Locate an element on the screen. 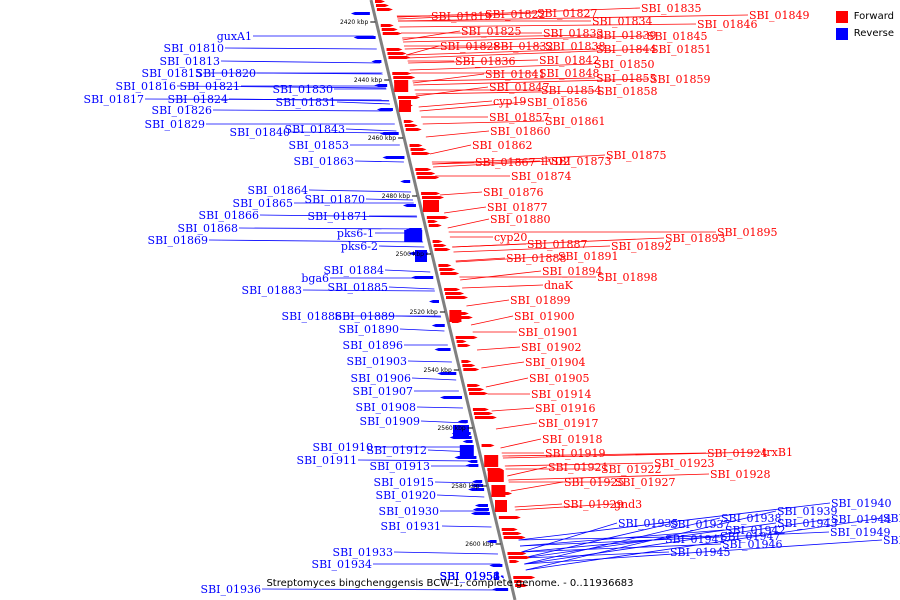  reverse-gene-label: SBI_01943 is located at coordinates (807, 523).